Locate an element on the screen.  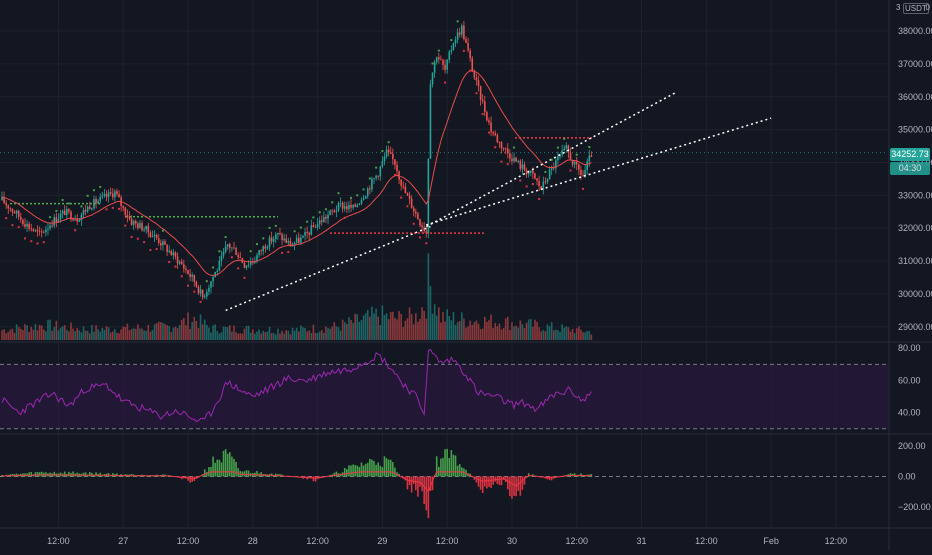
axis-header: 3 USDT 0 is located at coordinates (914, 9).